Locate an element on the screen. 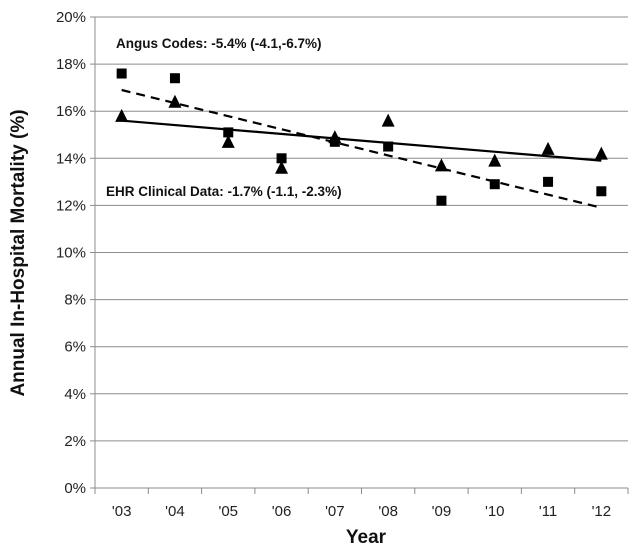 This screenshot has width=630, height=550. y-tick-label: 2% is located at coordinates (75, 441).